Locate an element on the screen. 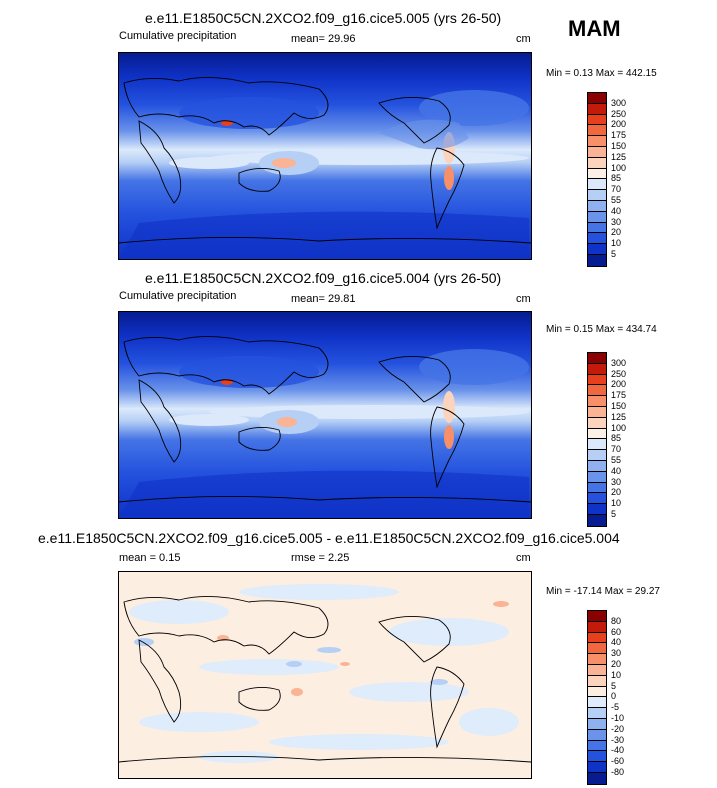 The width and height of the screenshot is (717, 788). colorbar-tick-label: 60 is located at coordinates (616, 631).